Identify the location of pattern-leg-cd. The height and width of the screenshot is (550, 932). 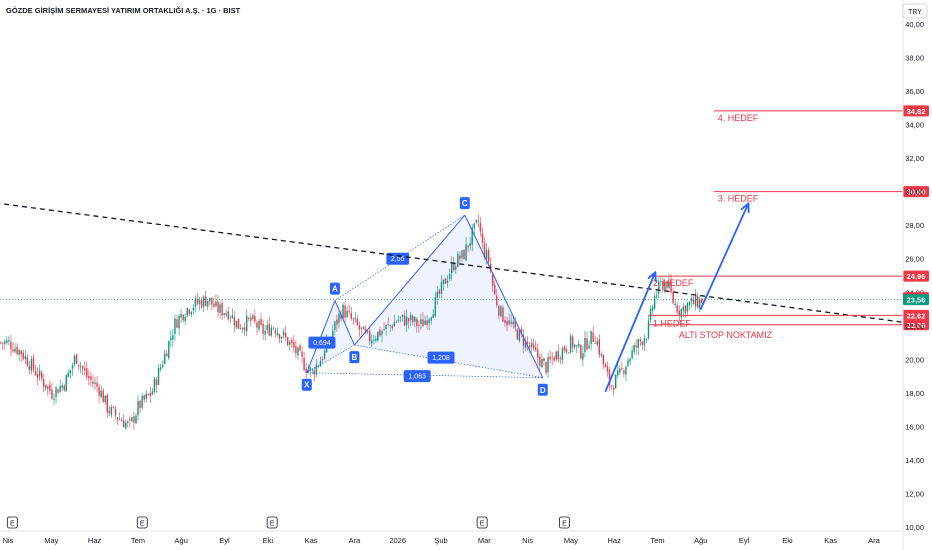
(504, 296).